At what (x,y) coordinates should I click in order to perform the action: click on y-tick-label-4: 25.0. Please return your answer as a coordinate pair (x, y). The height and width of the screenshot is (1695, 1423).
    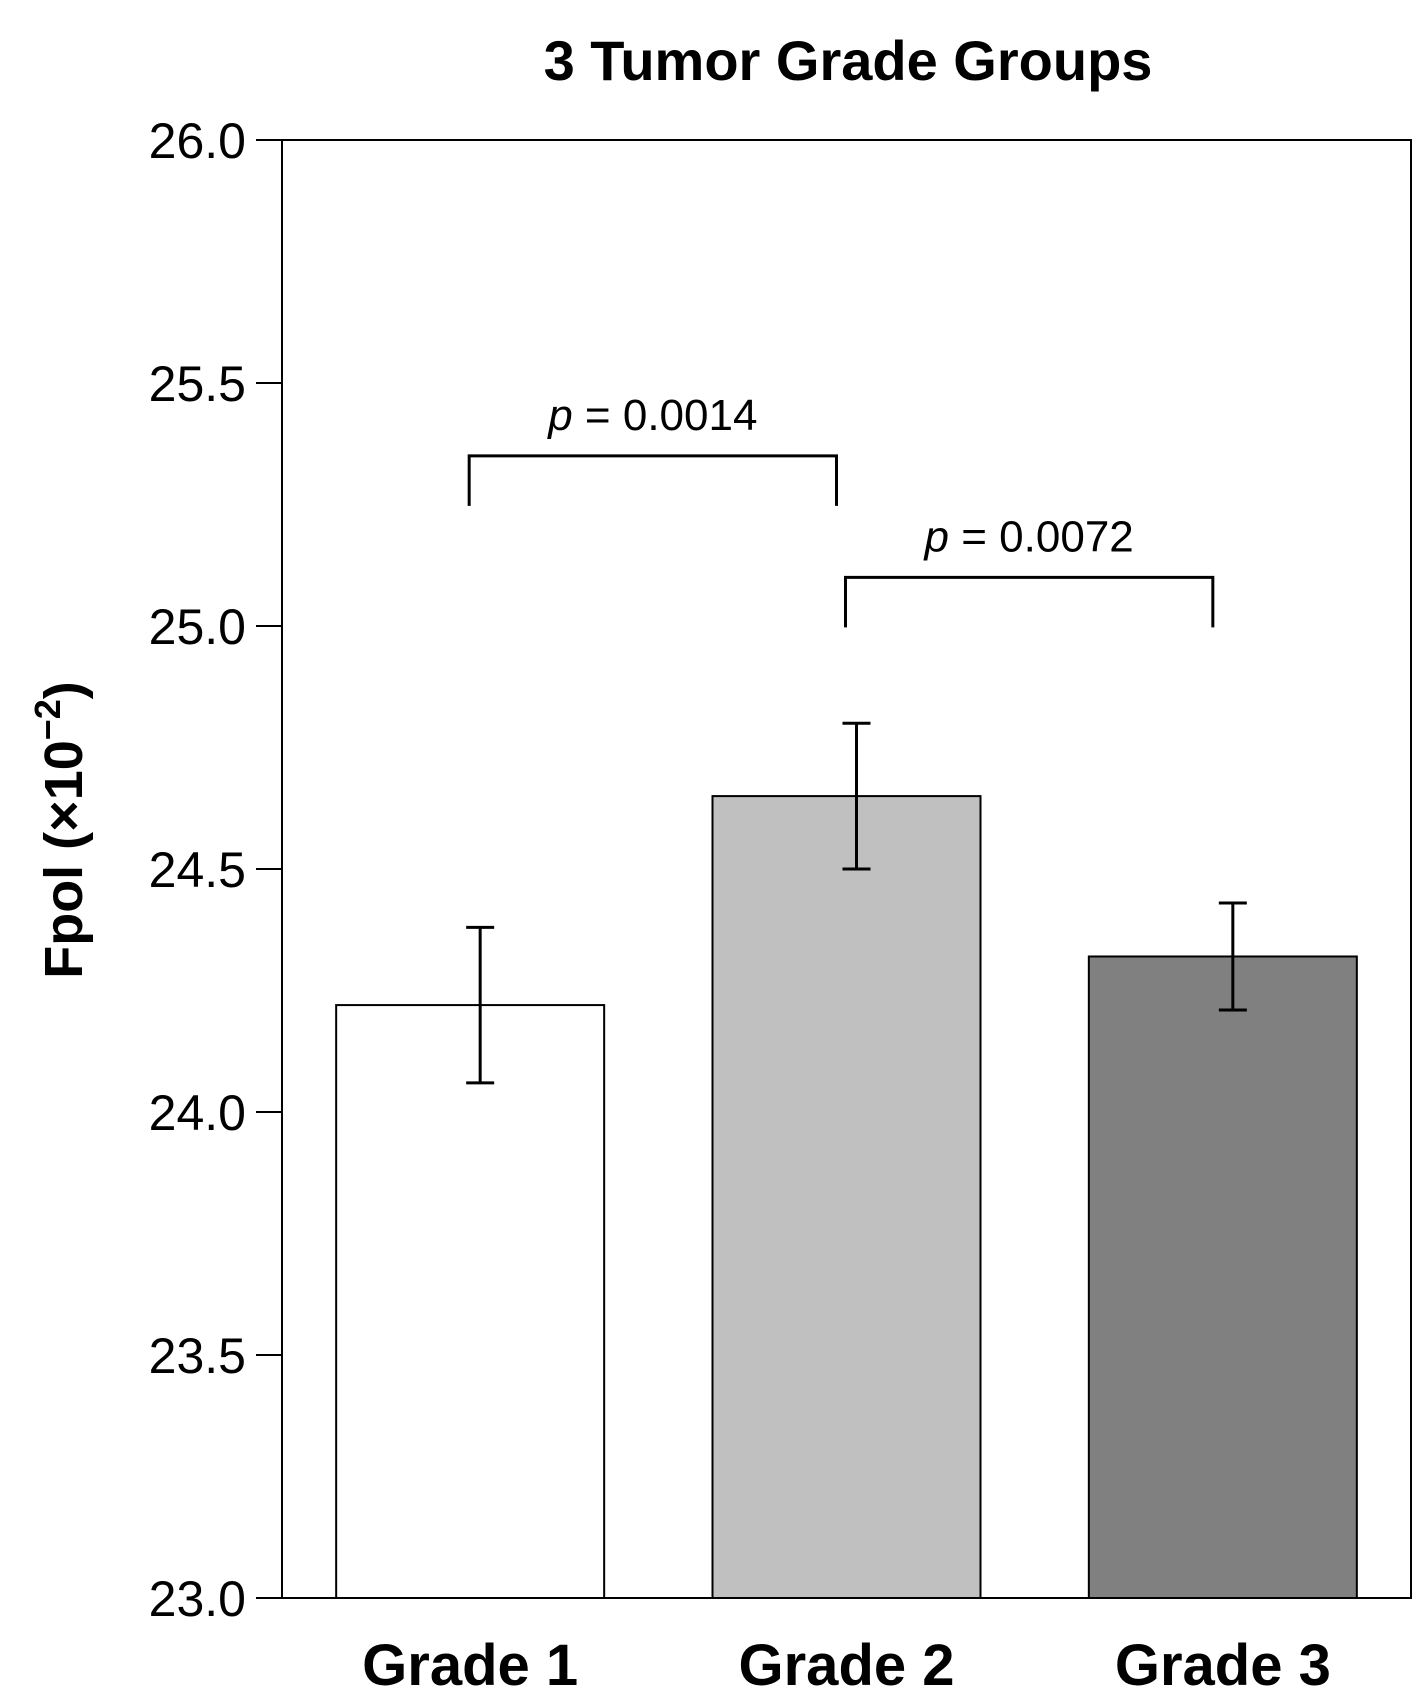
    Looking at the image, I should click on (197, 627).